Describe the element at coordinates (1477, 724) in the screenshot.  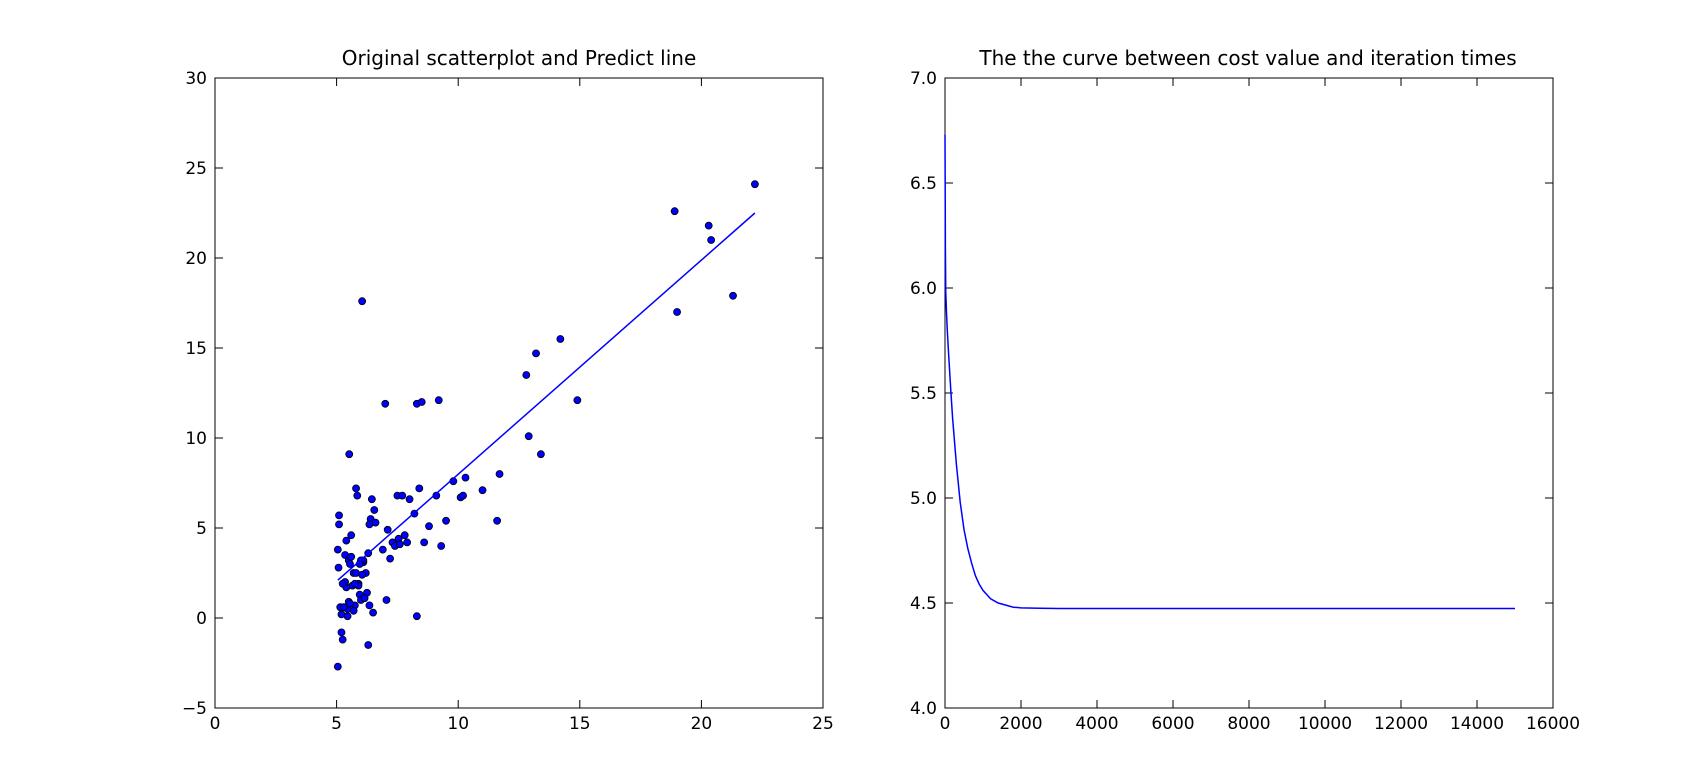
I see `x-tick-label: 14000` at that location.